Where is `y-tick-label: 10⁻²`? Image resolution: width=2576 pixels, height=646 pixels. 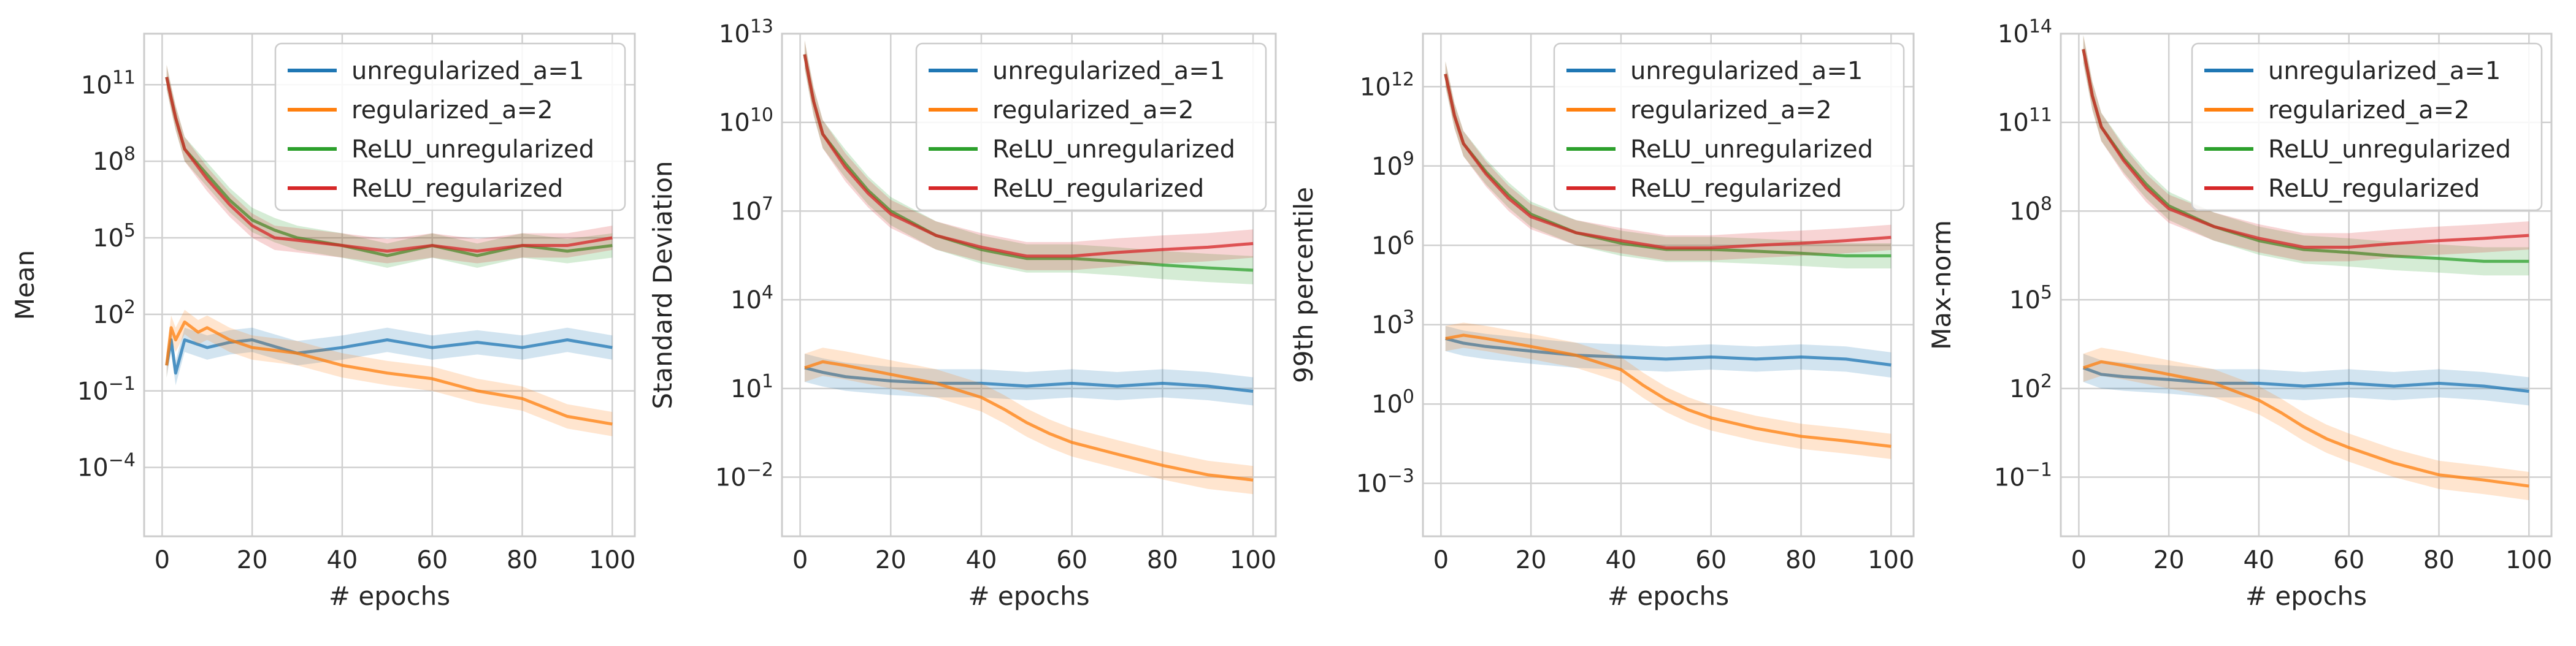
y-tick-label: 10⁻² is located at coordinates (744, 476).